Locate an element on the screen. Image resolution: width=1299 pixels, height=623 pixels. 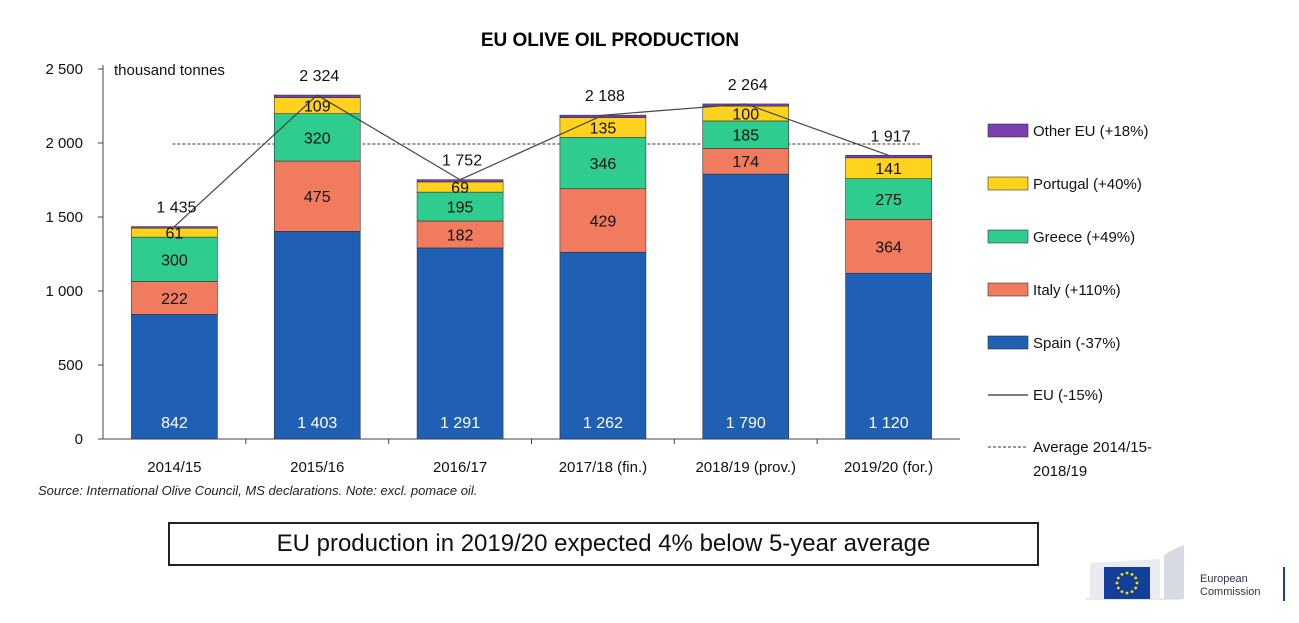
legend-label: EU (-15%) is located at coordinates (1068, 395).